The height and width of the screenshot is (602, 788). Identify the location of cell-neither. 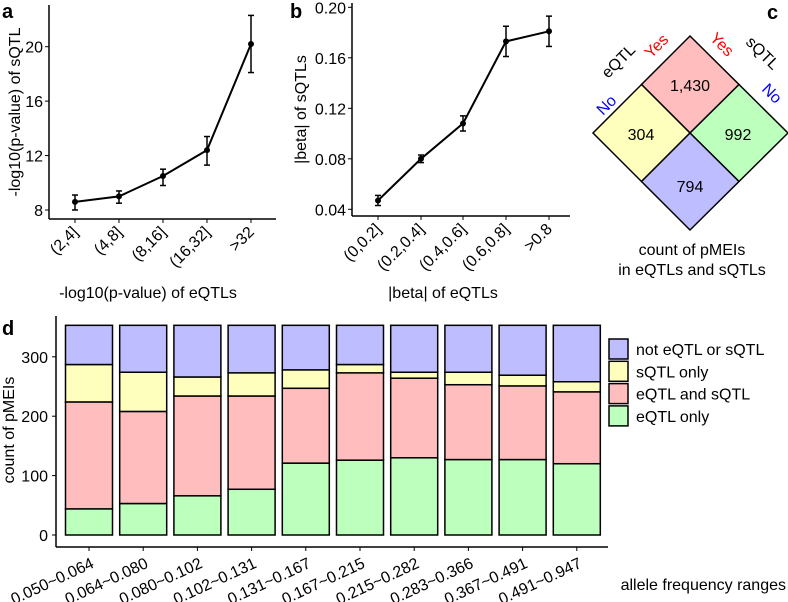
(690, 181).